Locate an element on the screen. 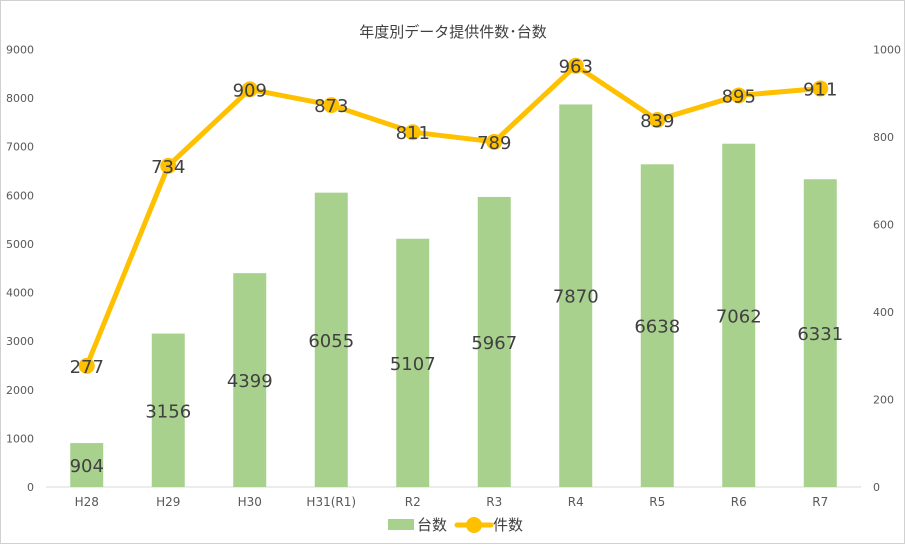  legend-swatch-marker is located at coordinates (474, 525).